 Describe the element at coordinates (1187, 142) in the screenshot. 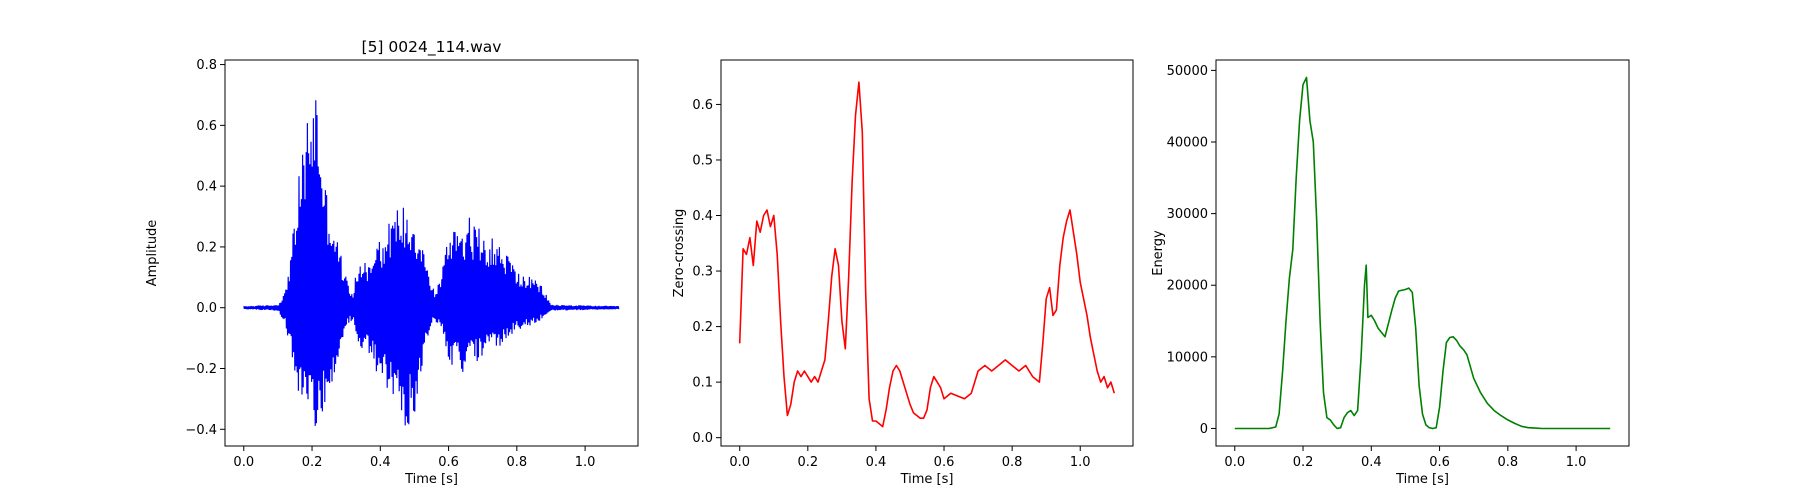

I see `energy-y-tick-label: 40000` at that location.